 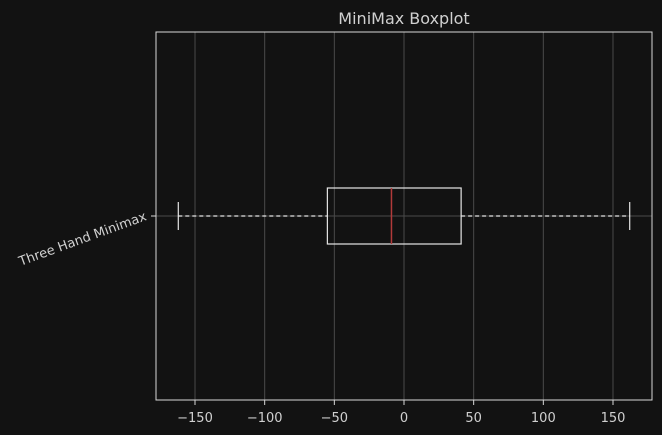 What do you see at coordinates (334, 418) in the screenshot?
I see `x-tick-label: −50` at bounding box center [334, 418].